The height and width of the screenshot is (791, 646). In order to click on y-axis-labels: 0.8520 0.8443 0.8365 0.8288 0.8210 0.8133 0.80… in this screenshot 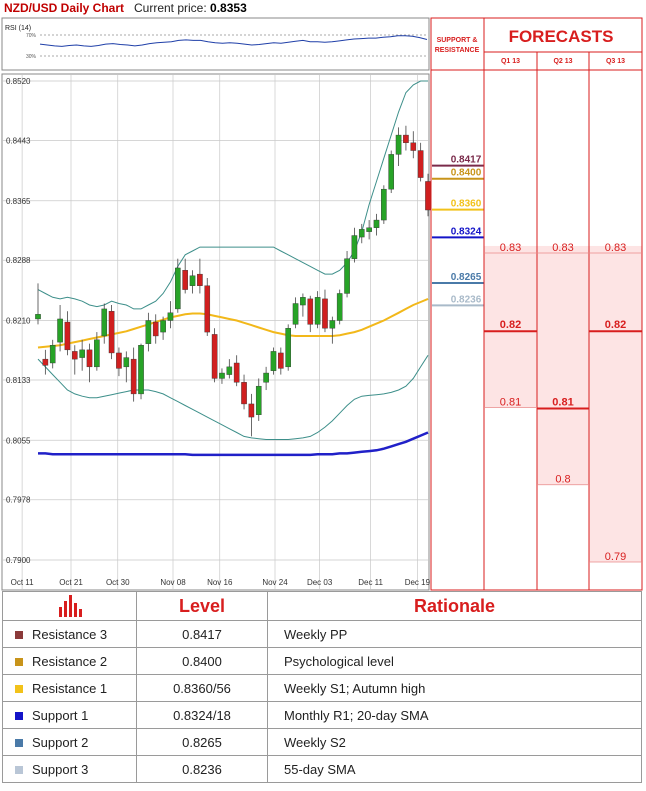, I will do `click(18, 321)`.